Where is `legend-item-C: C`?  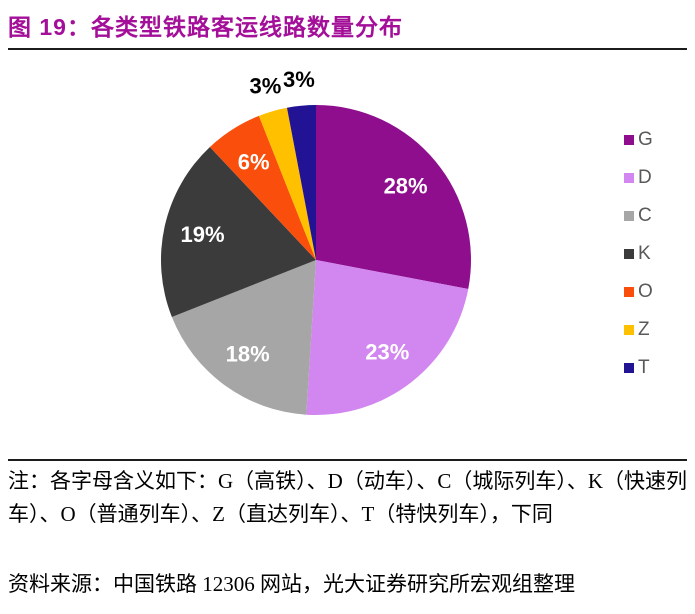
legend-item-C: C is located at coordinates (638, 216).